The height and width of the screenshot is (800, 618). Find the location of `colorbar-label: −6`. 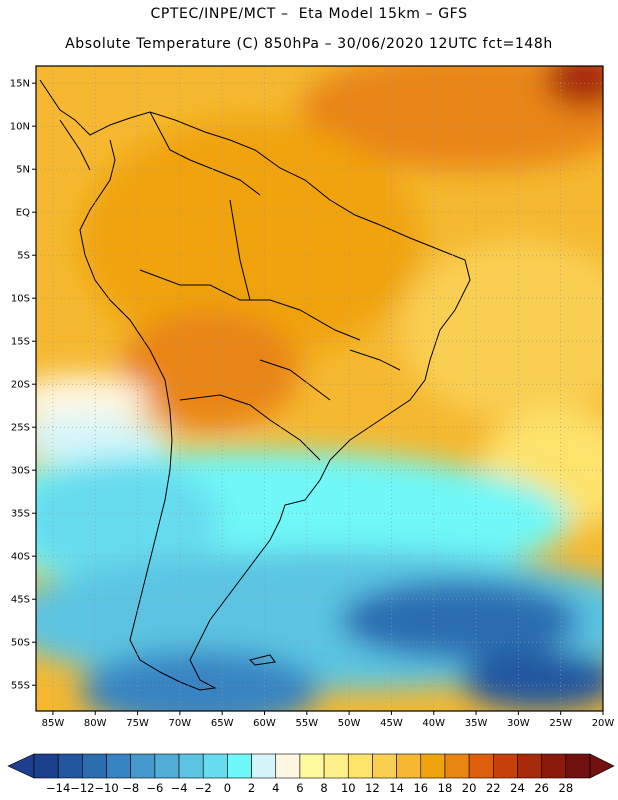

colorbar-label: −6 is located at coordinates (154, 788).